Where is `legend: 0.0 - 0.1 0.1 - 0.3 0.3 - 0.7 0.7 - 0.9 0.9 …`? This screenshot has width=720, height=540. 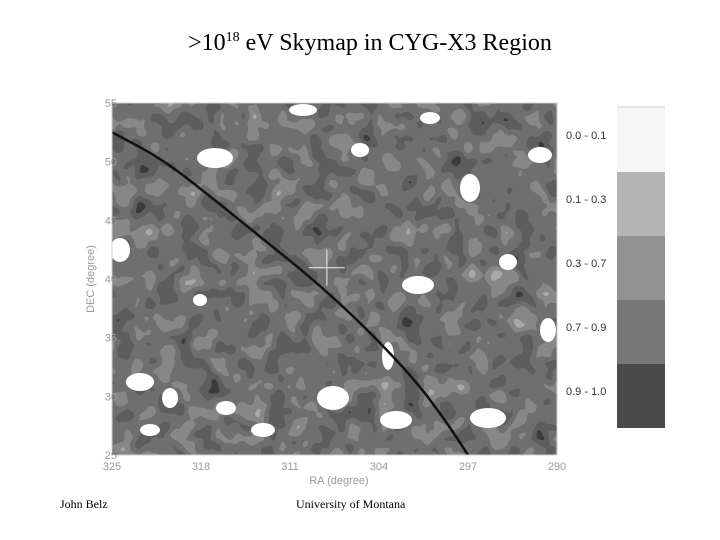
legend: 0.0 - 0.1 0.1 - 0.3 0.3 - 0.7 0.7 - 0.9 0.9 … is located at coordinates (615, 267).